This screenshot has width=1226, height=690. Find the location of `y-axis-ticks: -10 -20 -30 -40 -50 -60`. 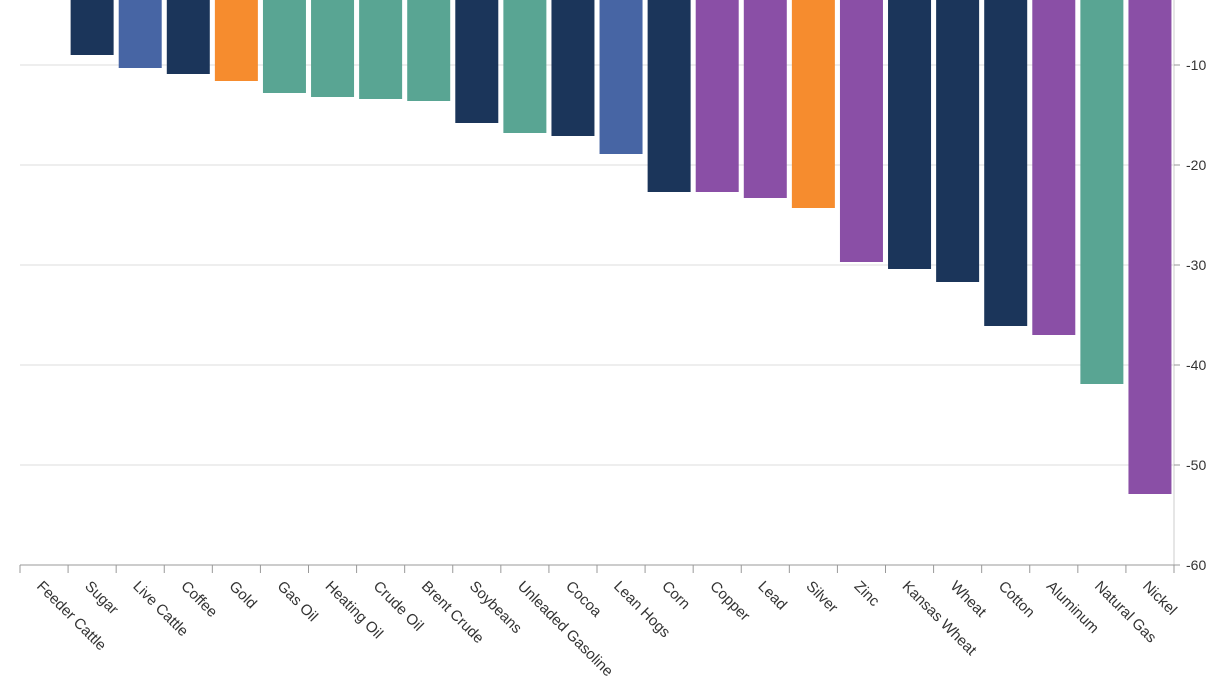

y-axis-ticks: -10 -20 -30 -40 -50 -60 is located at coordinates (1190, 315).